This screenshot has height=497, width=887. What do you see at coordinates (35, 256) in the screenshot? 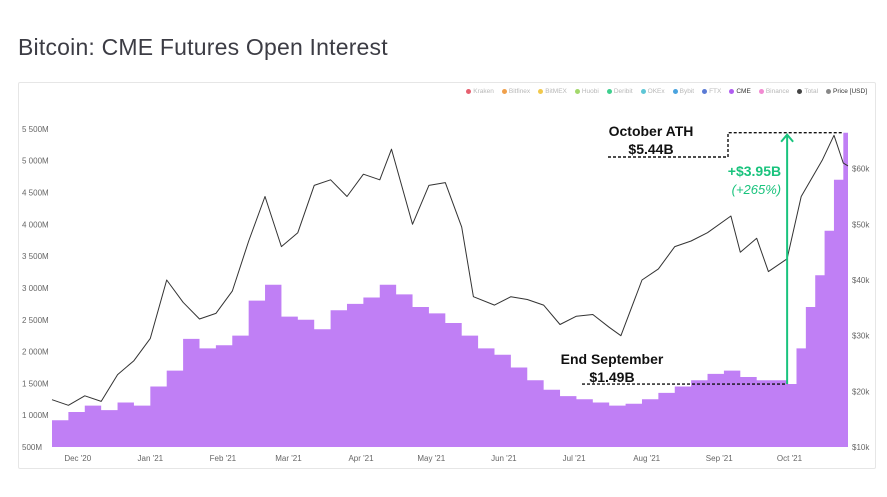
I see `y-left-tick-label: 3 500M` at bounding box center [35, 256].